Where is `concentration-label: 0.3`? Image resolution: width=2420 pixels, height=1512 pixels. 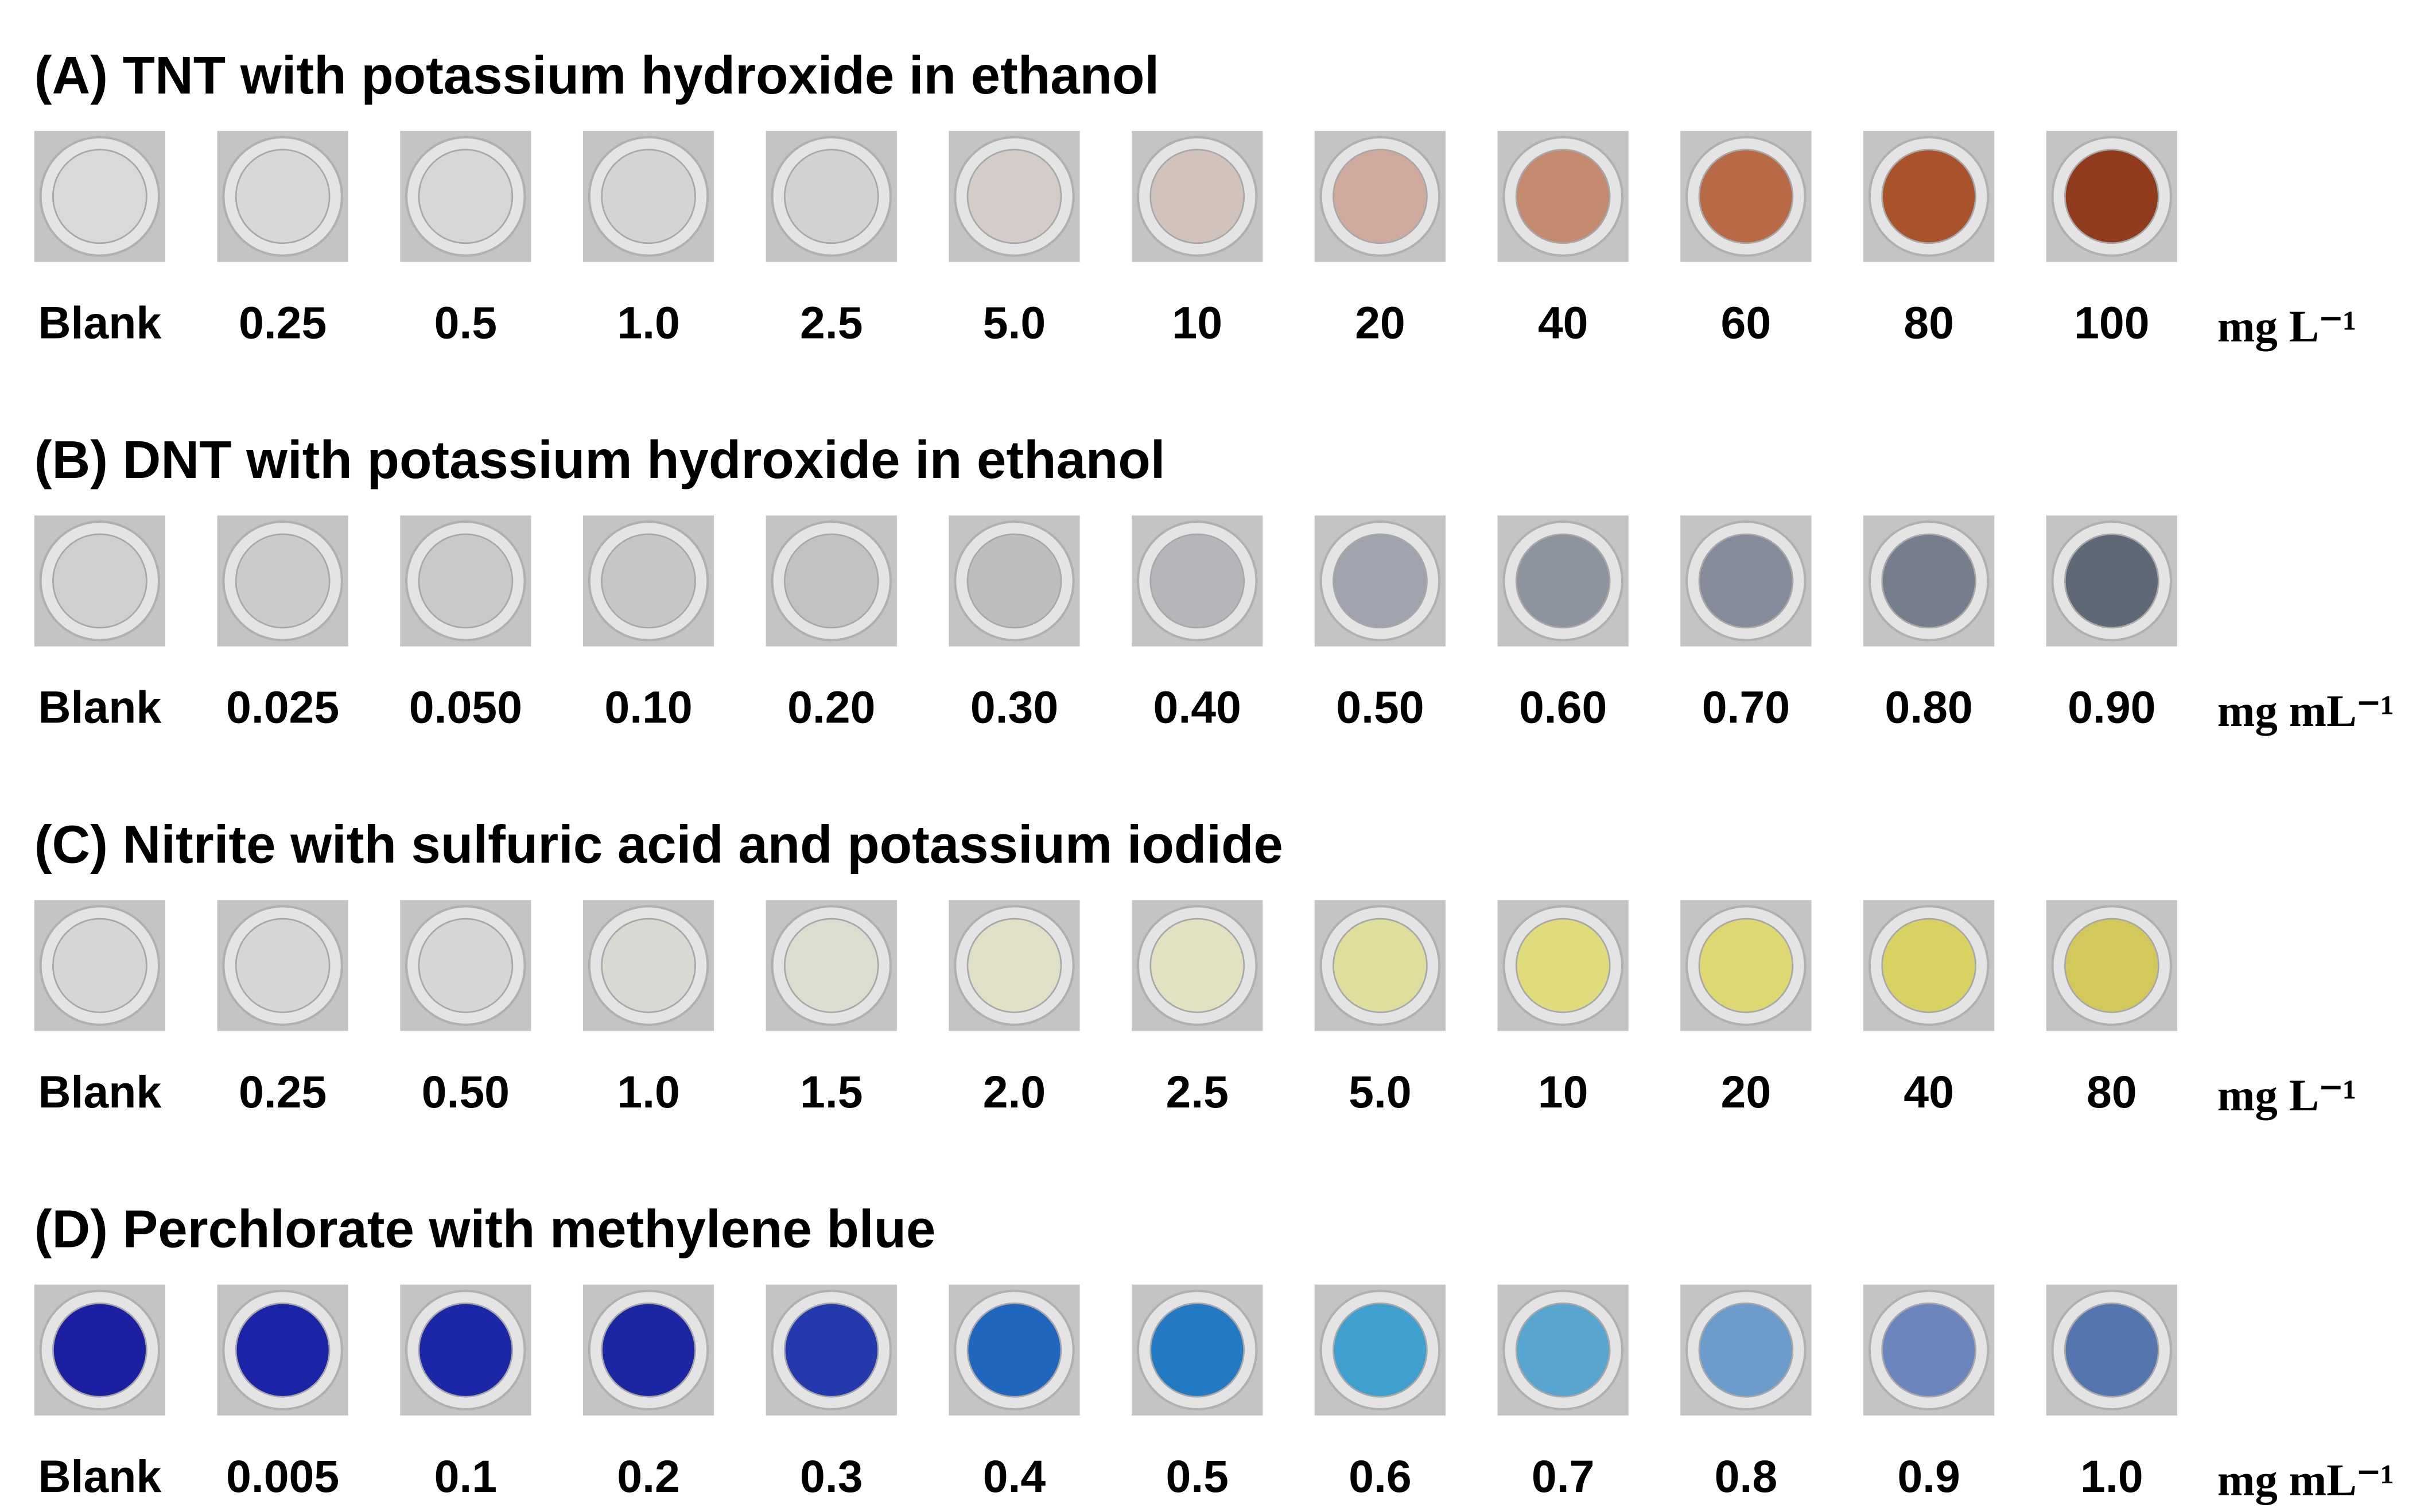 concentration-label: 0.3 is located at coordinates (832, 1476).